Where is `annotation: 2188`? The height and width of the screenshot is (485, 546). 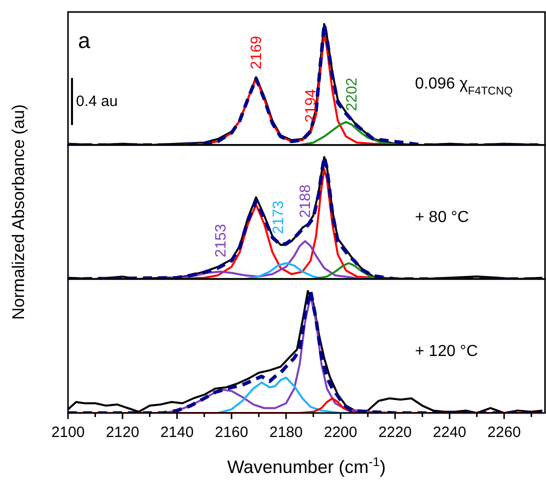
annotation: 2188 is located at coordinates (305, 201).